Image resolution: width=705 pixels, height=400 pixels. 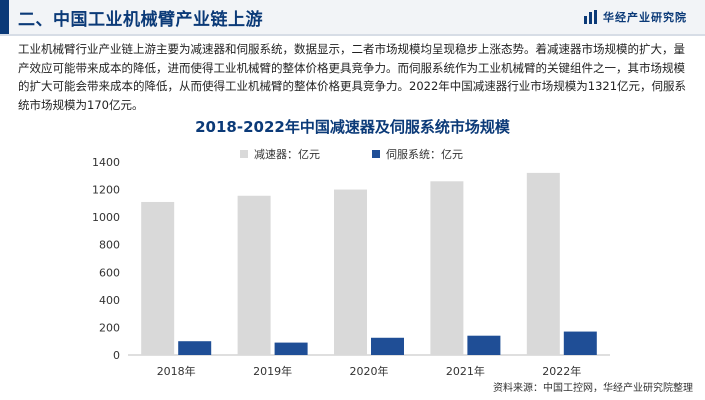 What do you see at coordinates (590, 17) in the screenshot?
I see `brand-bars-icon` at bounding box center [590, 17].